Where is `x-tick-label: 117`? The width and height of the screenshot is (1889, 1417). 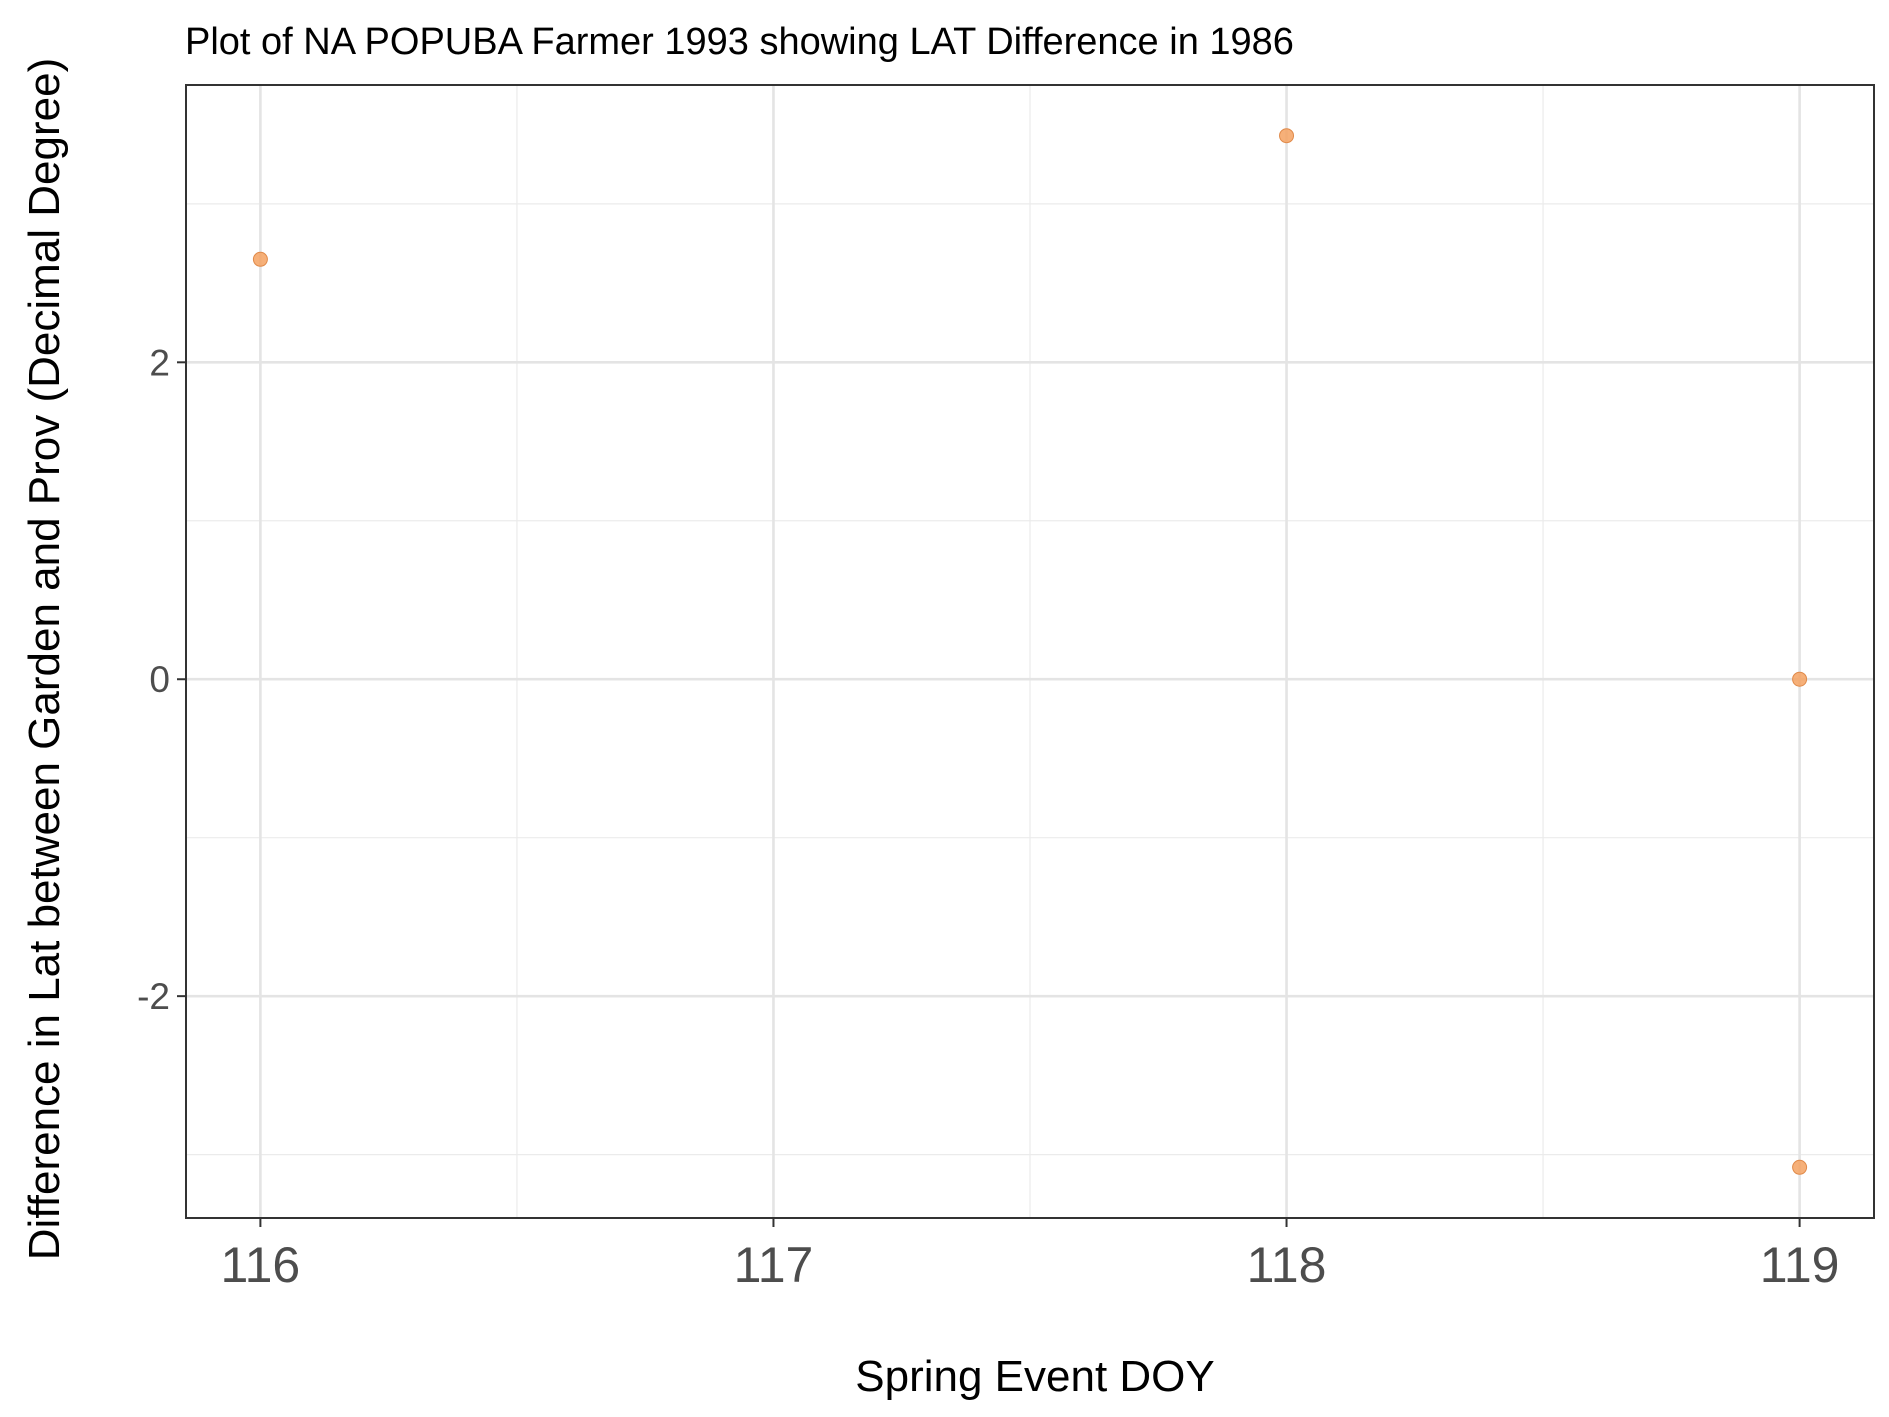
x-tick-label: 117 is located at coordinates (774, 1265).